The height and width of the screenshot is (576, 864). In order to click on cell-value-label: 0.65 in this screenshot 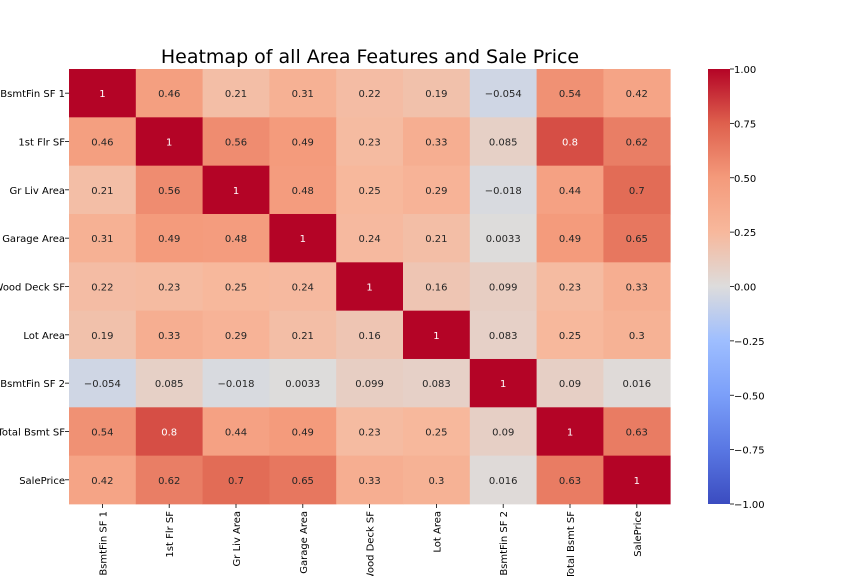, I will do `click(637, 239)`.